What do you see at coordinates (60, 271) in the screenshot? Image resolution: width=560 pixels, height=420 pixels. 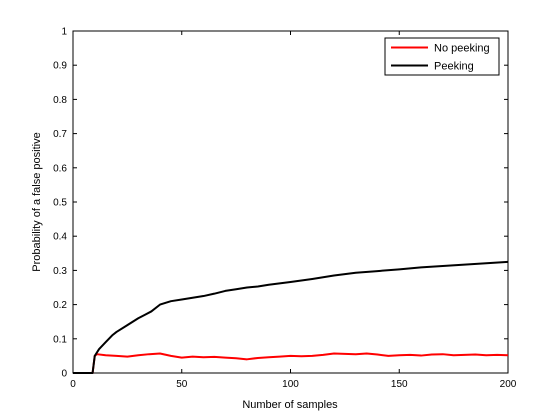 I see `y-tick-label: 0.3` at bounding box center [60, 271].